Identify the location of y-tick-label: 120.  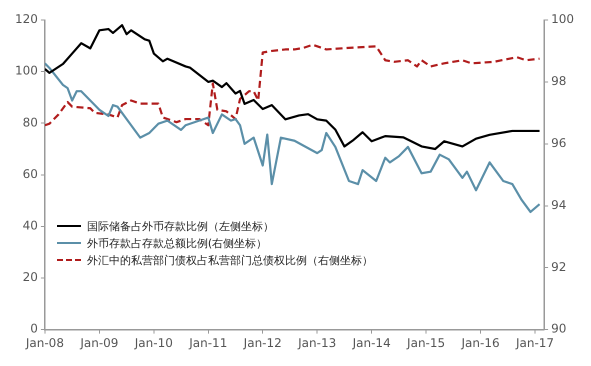
(26, 19).